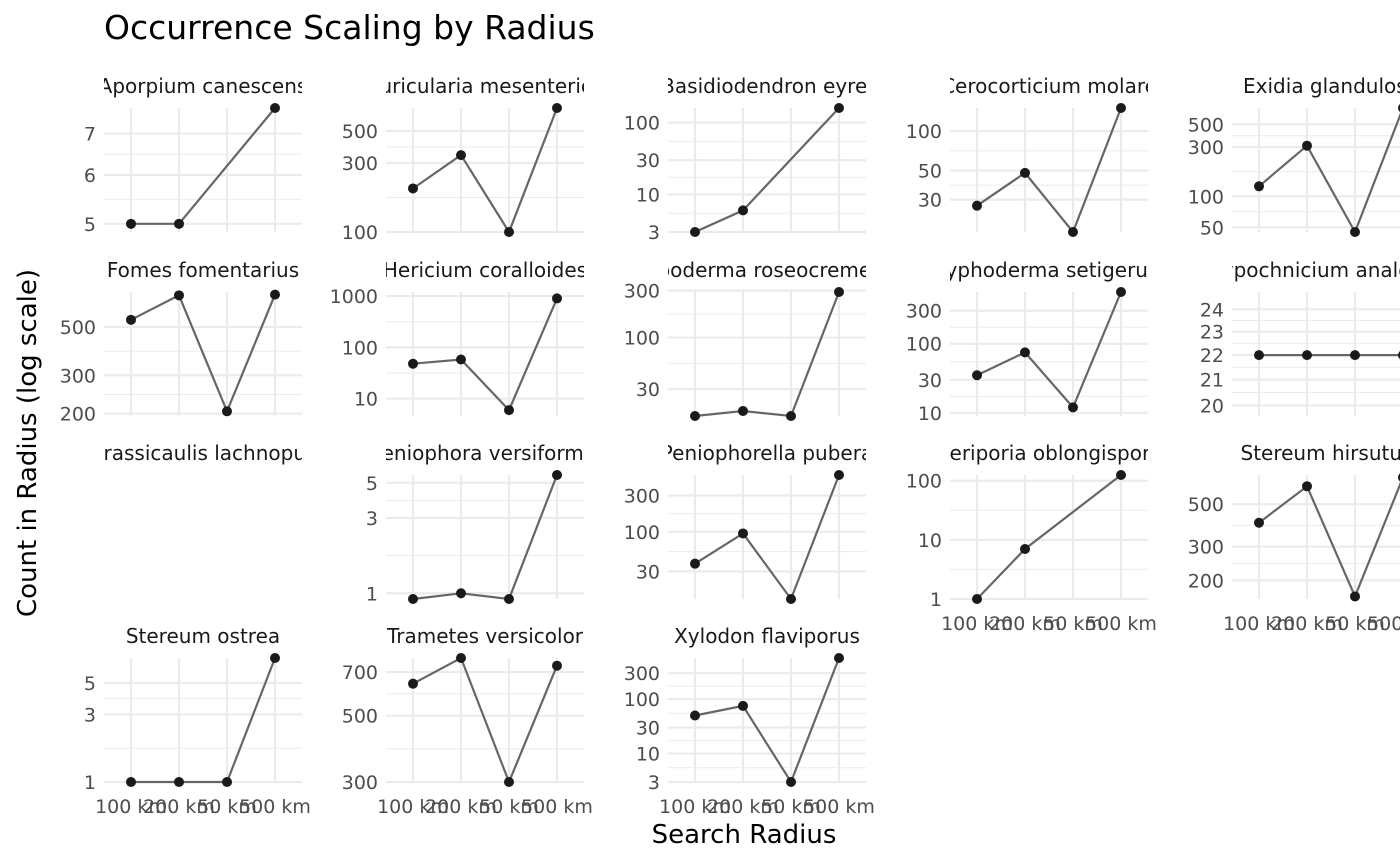  I want to click on facet-strip-label: Hyphoderma setigerum, so click(1049, 270).